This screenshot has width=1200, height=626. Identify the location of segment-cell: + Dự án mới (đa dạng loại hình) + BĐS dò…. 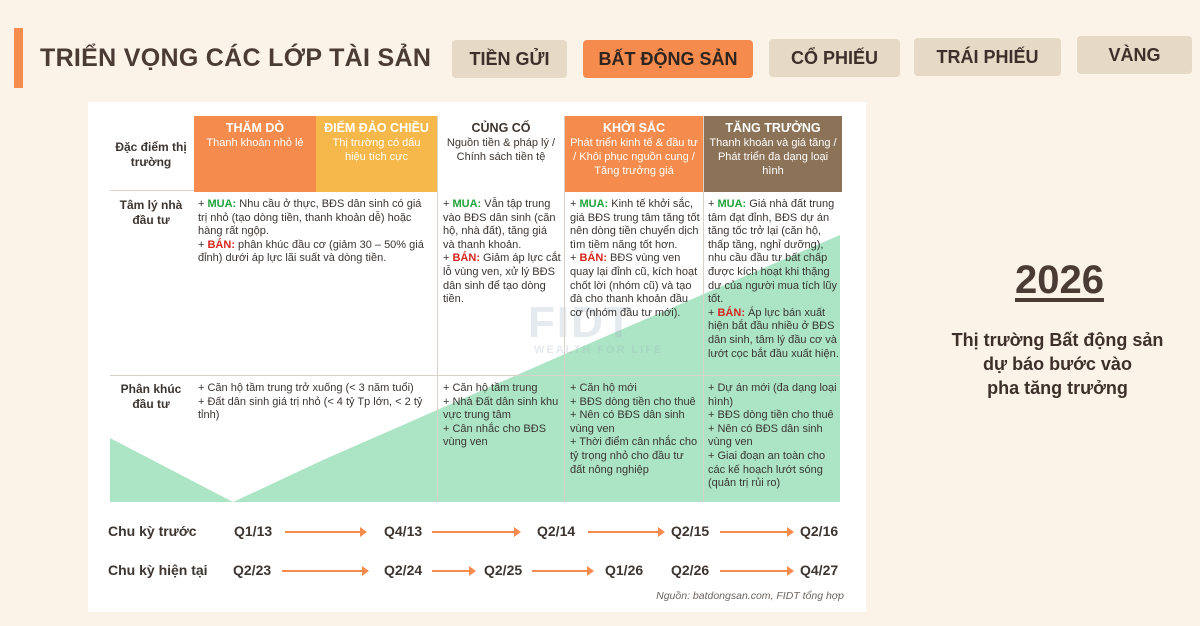
(772, 436).